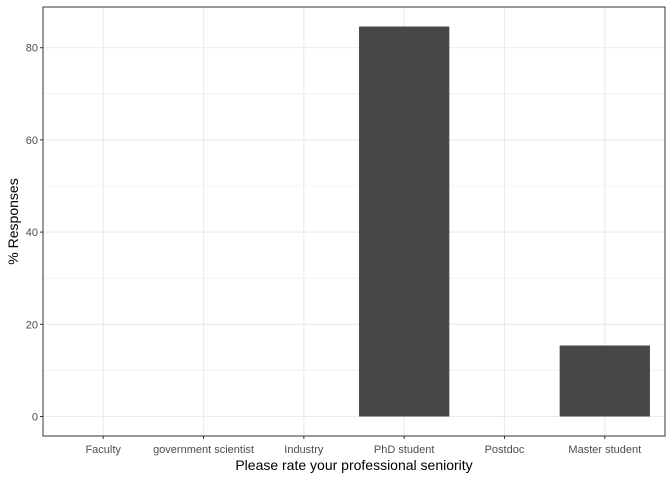  I want to click on y-tick-label: 40, so click(32, 233).